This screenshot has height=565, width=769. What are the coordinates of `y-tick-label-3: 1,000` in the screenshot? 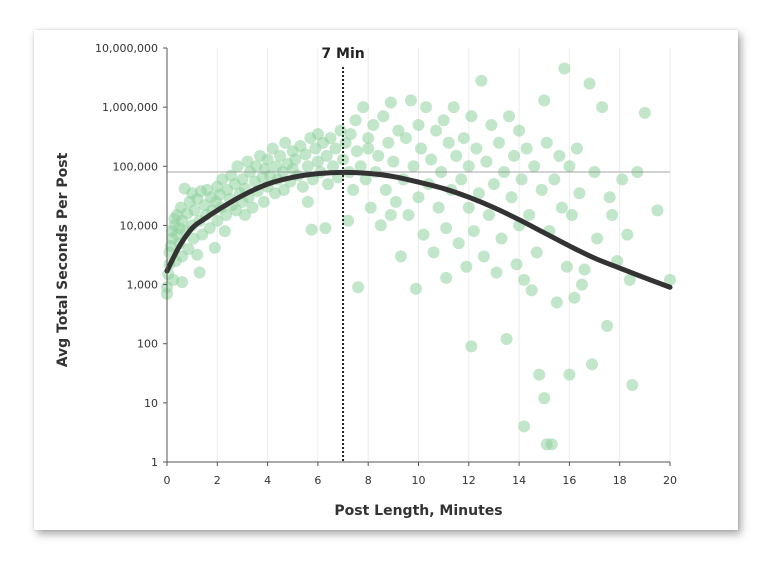 It's located at (143, 285).